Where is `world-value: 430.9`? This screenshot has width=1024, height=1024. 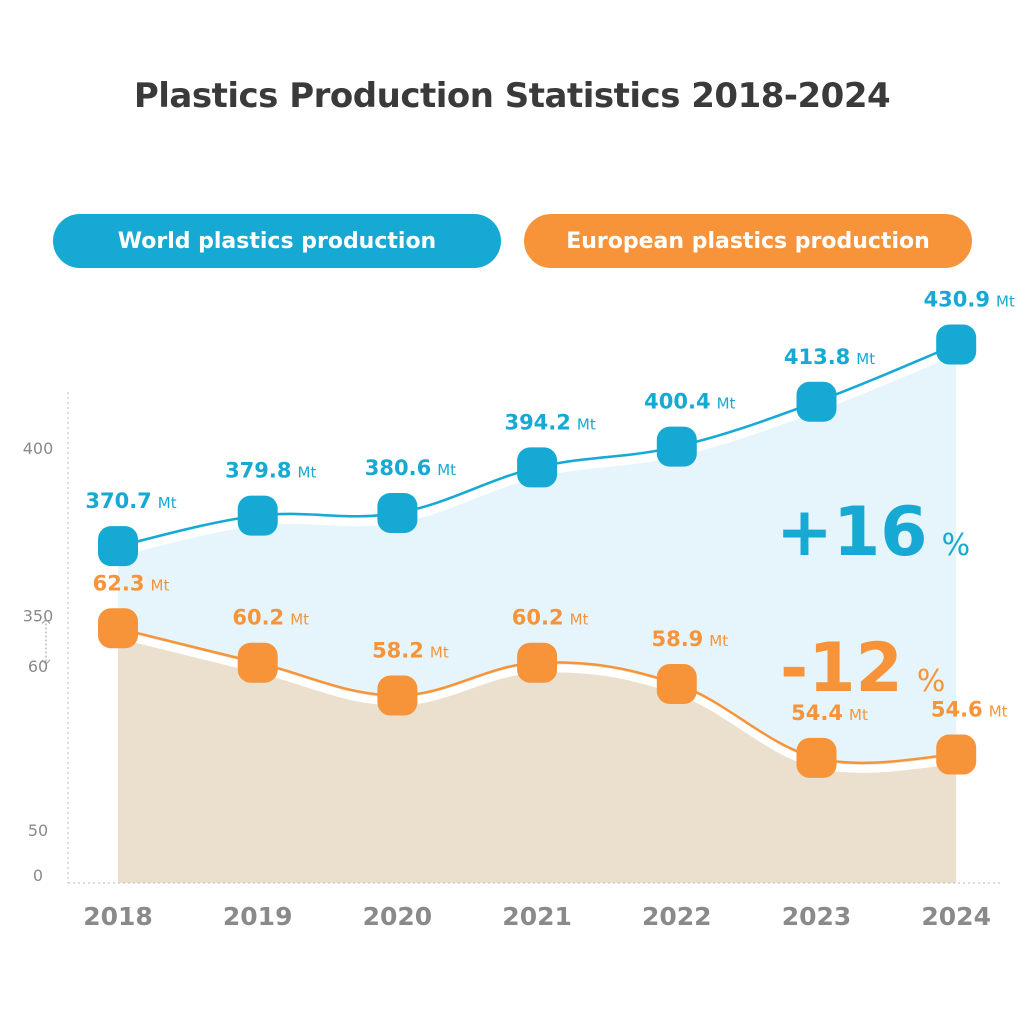
world-value: 430.9 is located at coordinates (957, 299).